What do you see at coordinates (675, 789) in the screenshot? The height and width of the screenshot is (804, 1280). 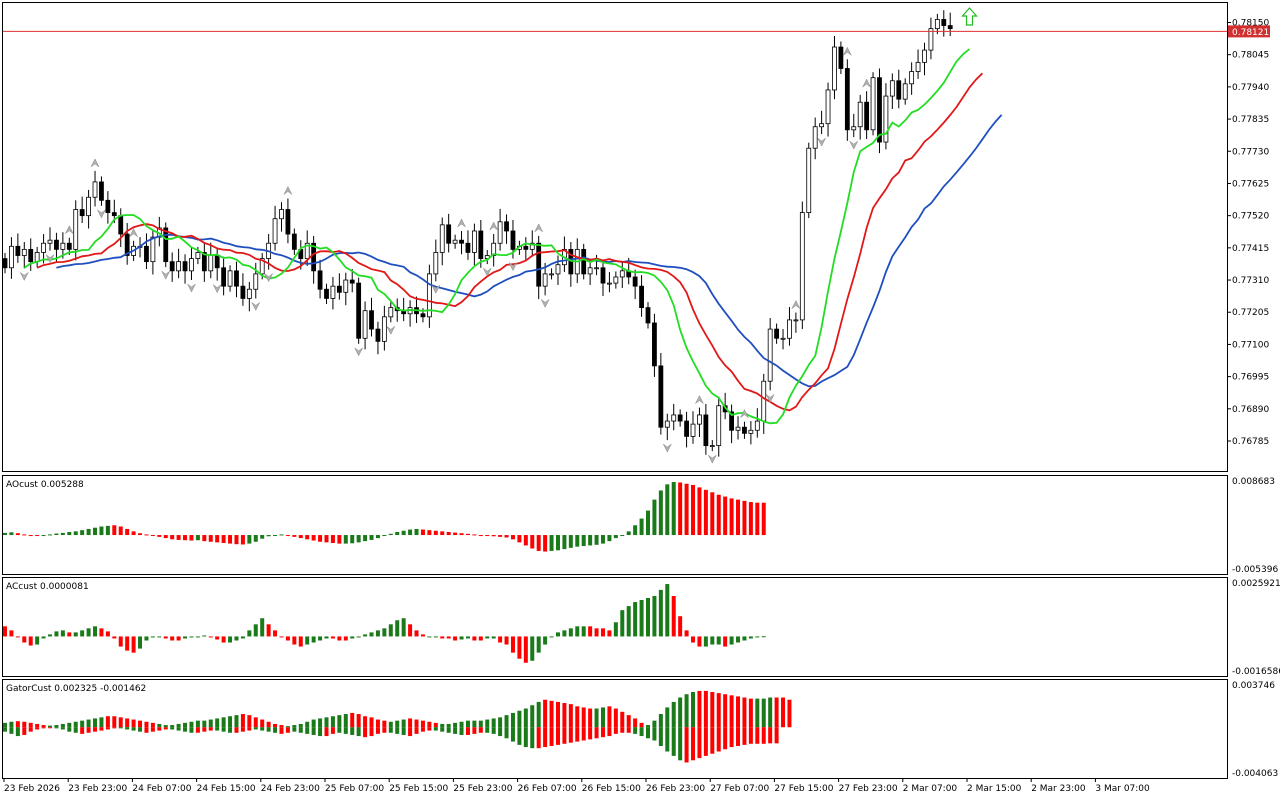 I see `time-tick-label: 26 Feb 23:00` at bounding box center [675, 789].